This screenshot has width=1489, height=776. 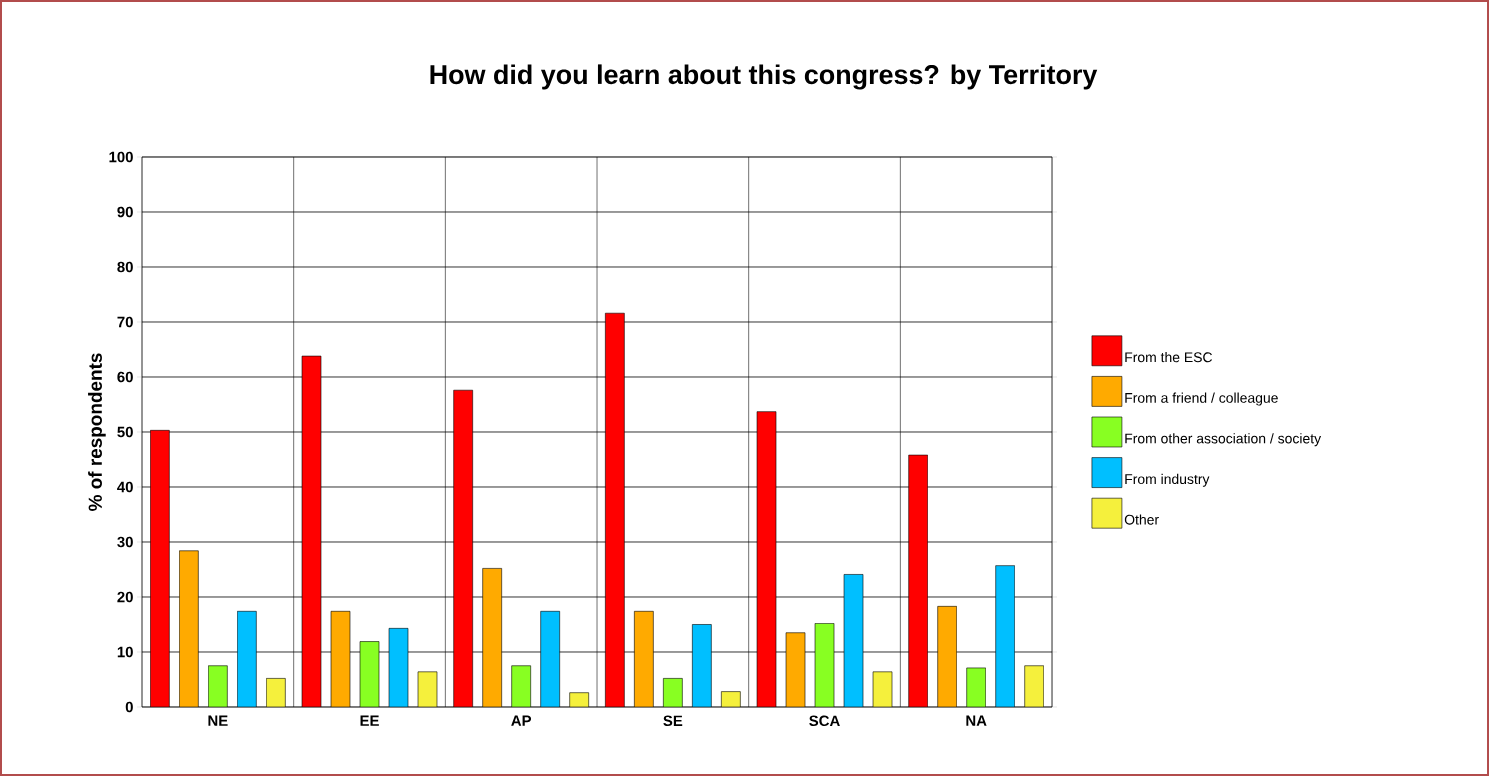 I want to click on y-tick-label: 50, so click(x=125, y=432).